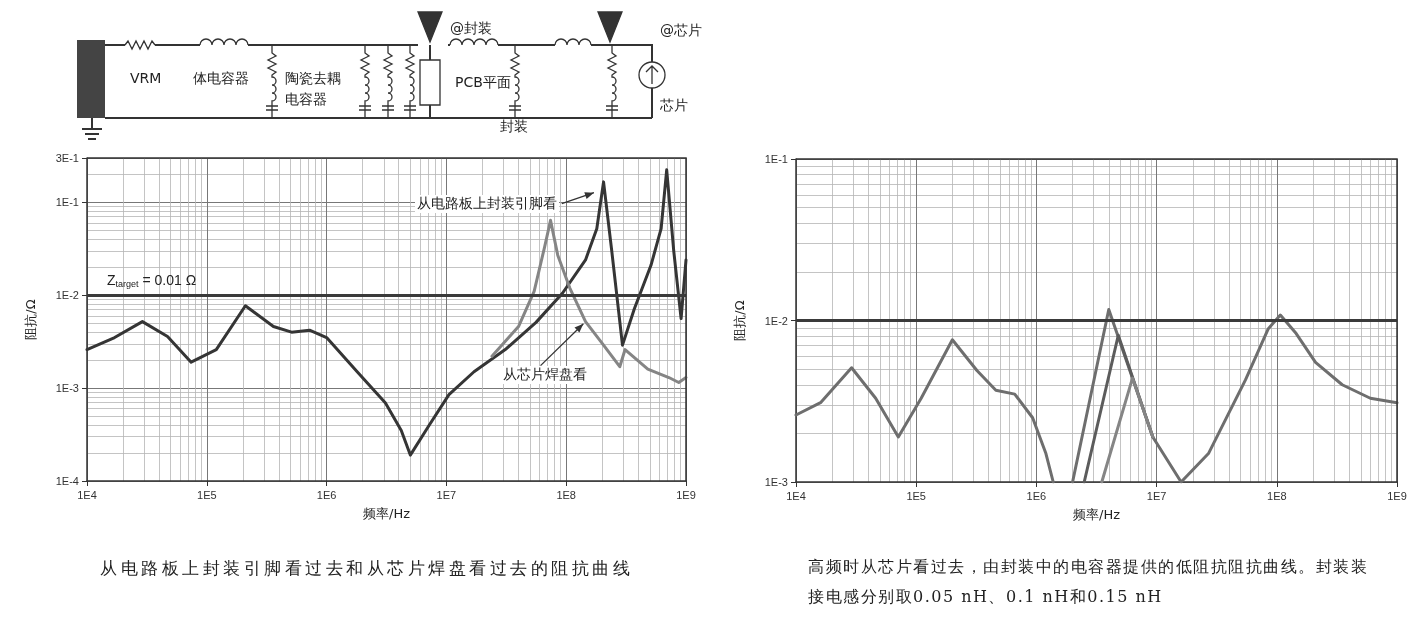 Image resolution: width=1426 pixels, height=618 pixels. Describe the element at coordinates (486, 203) in the screenshot. I see `annotation: 从电路板上封装引脚看` at that location.